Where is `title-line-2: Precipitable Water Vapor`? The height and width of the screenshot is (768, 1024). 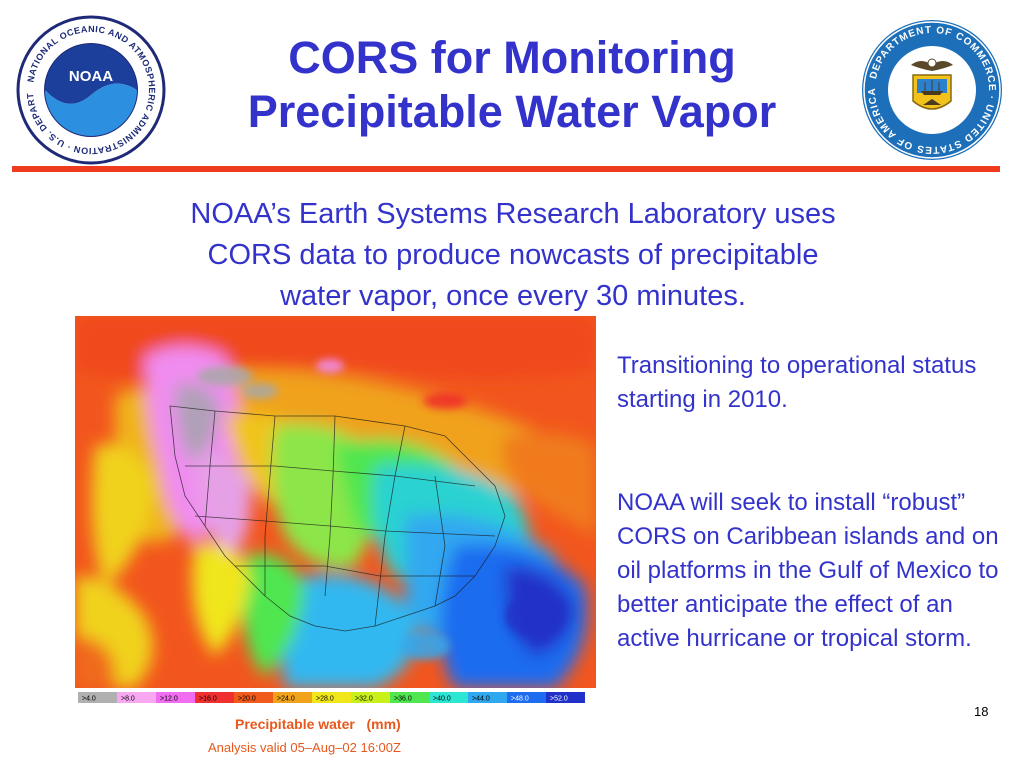
title-line-2: Precipitable Water Vapor is located at coordinates (512, 111).